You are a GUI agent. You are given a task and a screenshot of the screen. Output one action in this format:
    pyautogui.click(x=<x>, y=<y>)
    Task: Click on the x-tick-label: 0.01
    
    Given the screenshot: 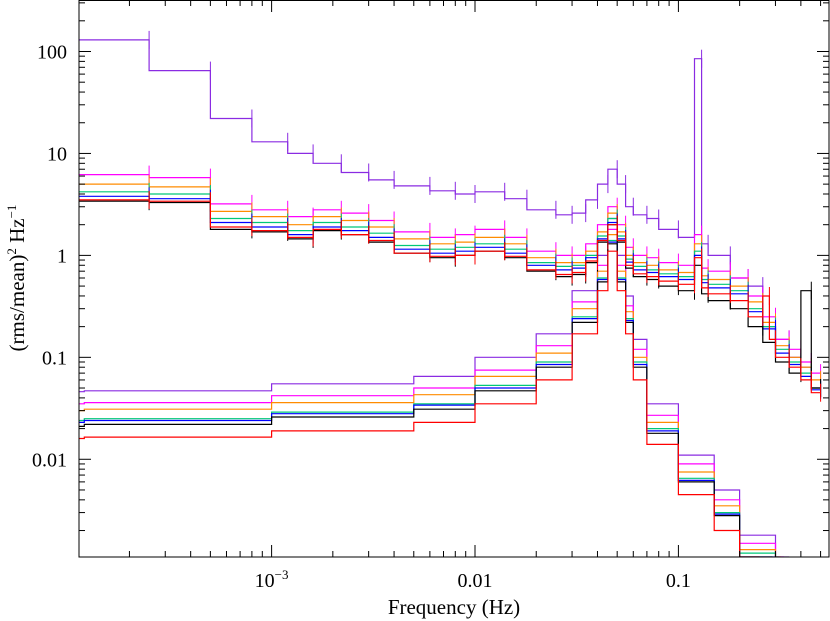 What is the action you would take?
    pyautogui.click(x=475, y=581)
    